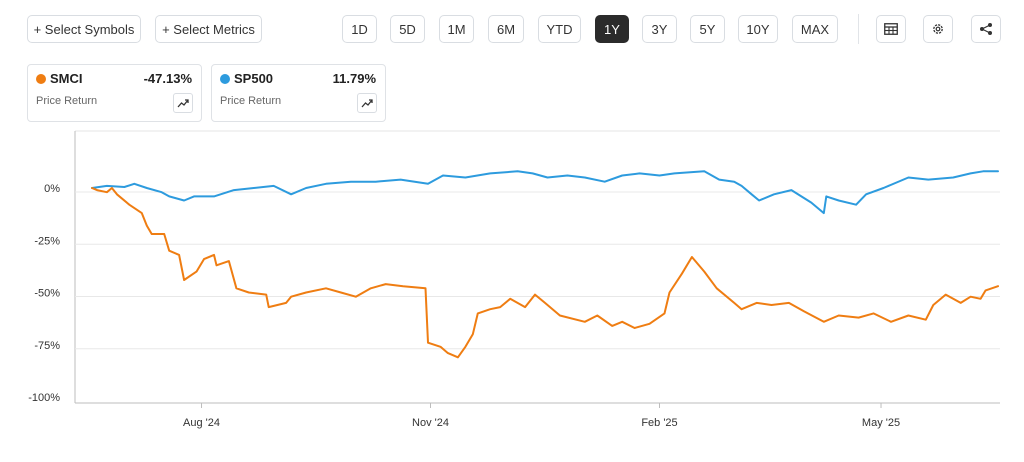  What do you see at coordinates (67, 101) in the screenshot?
I see `smci-metric-label: Price Return` at bounding box center [67, 101].